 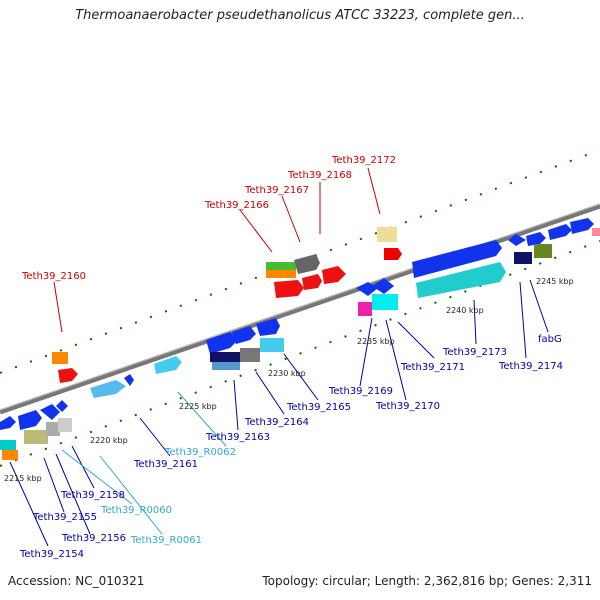 I want to click on gene-2164-block, so click(x=250, y=355).